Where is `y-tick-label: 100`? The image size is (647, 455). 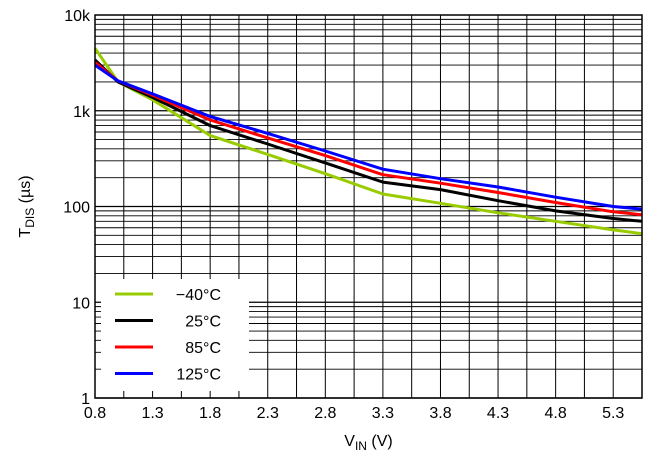 y-tick-label: 100 is located at coordinates (76, 208).